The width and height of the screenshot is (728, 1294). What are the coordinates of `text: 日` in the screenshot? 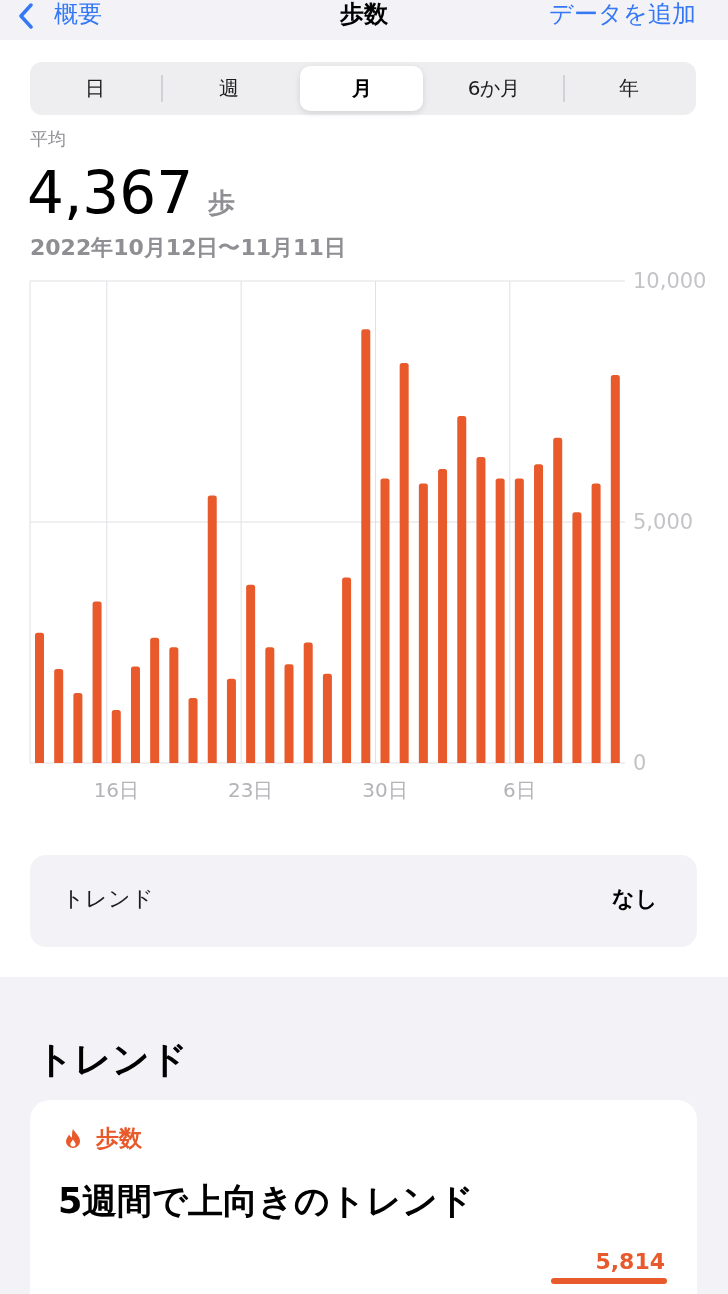 It's located at (95, 88).